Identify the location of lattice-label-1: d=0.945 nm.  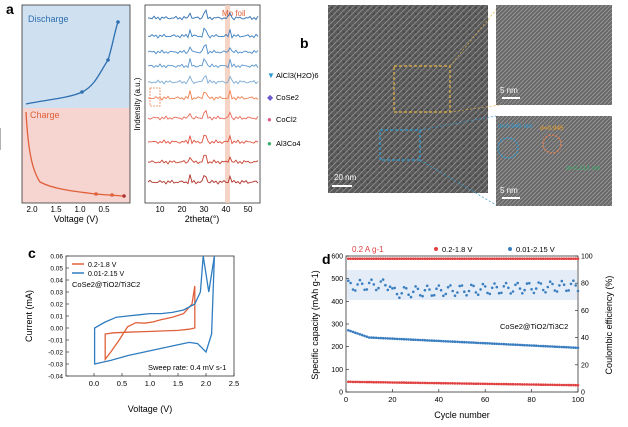
(515, 126).